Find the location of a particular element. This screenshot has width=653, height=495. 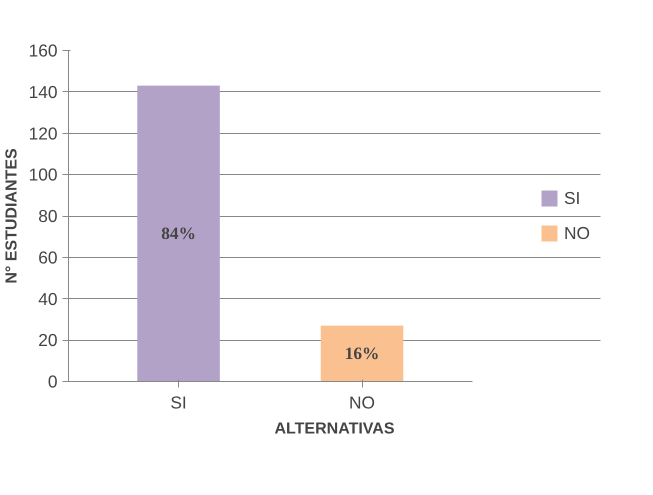

y-tick-label: 100 is located at coordinates (43, 174).